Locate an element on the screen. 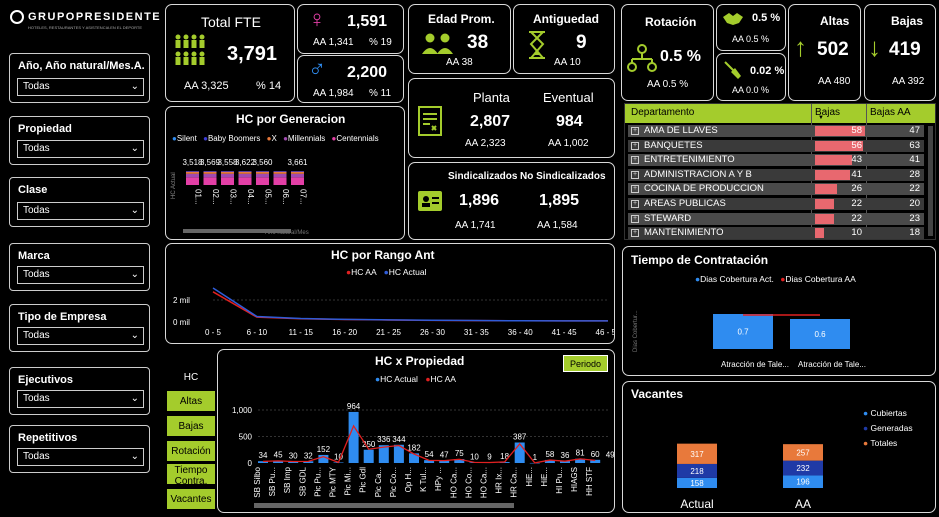 Image resolution: width=939 pixels, height=517 pixels. bajas-aa-value: 18 is located at coordinates (914, 233).